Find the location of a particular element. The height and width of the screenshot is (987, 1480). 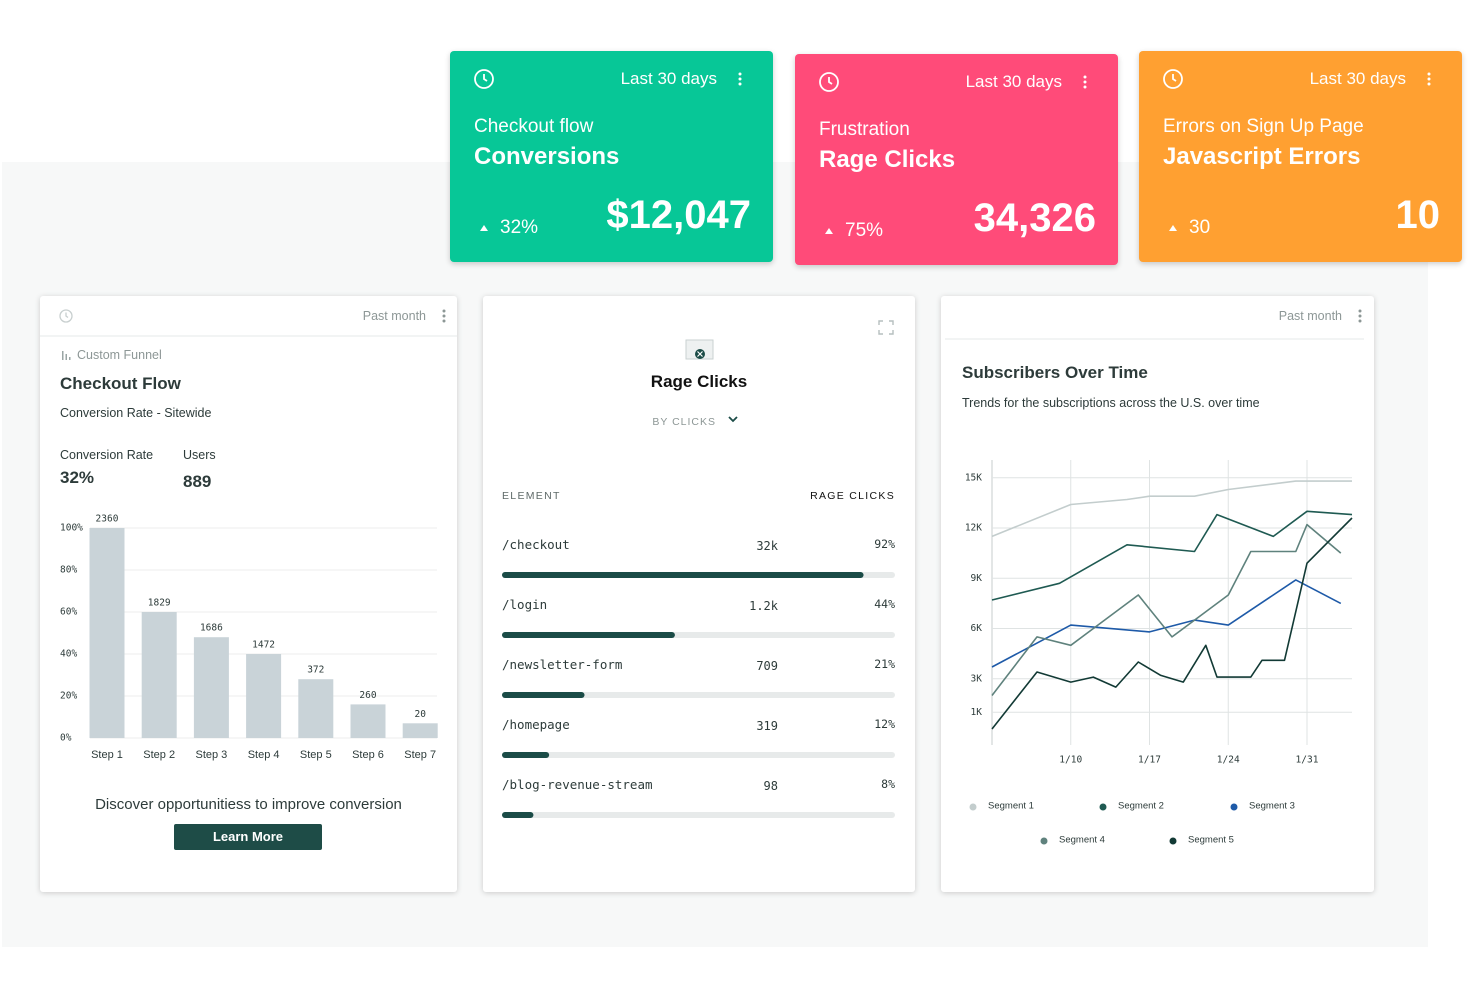

expand-icon is located at coordinates (886, 327).